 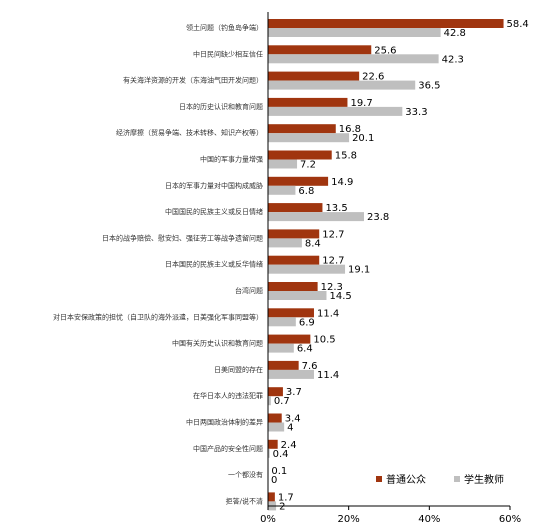 What do you see at coordinates (310, 366) in the screenshot?
I see `data-label-series-1: 7.6` at bounding box center [310, 366].